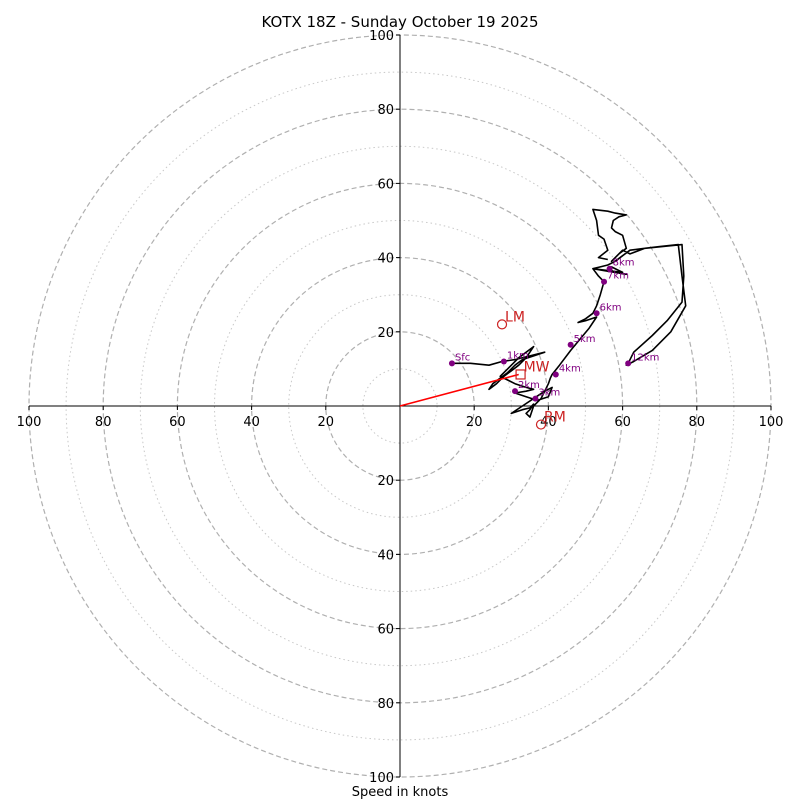 The height and width of the screenshot is (800, 800). Describe the element at coordinates (399, 22) in the screenshot. I see `chart-title: KOTX 18Z - Sunday October 19 2025` at that location.